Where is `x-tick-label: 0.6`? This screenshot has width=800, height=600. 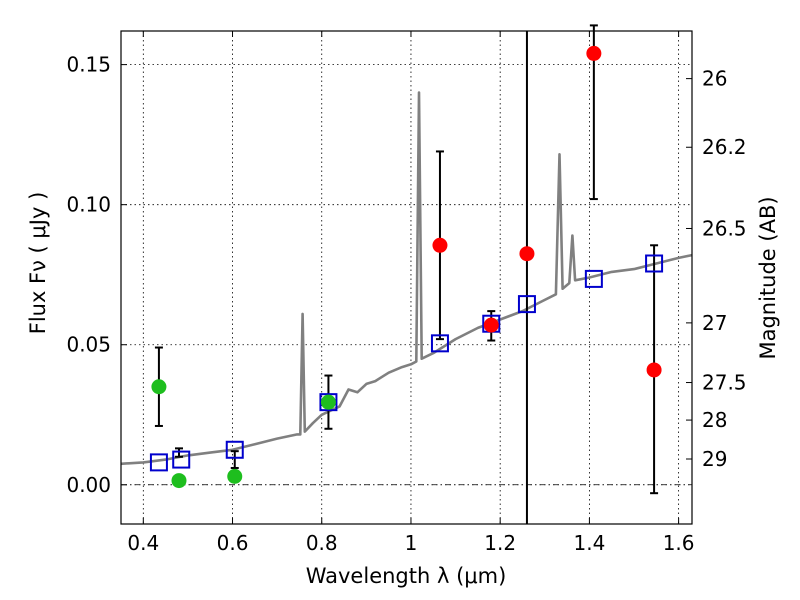
x-tick-label: 0.6 is located at coordinates (233, 543).